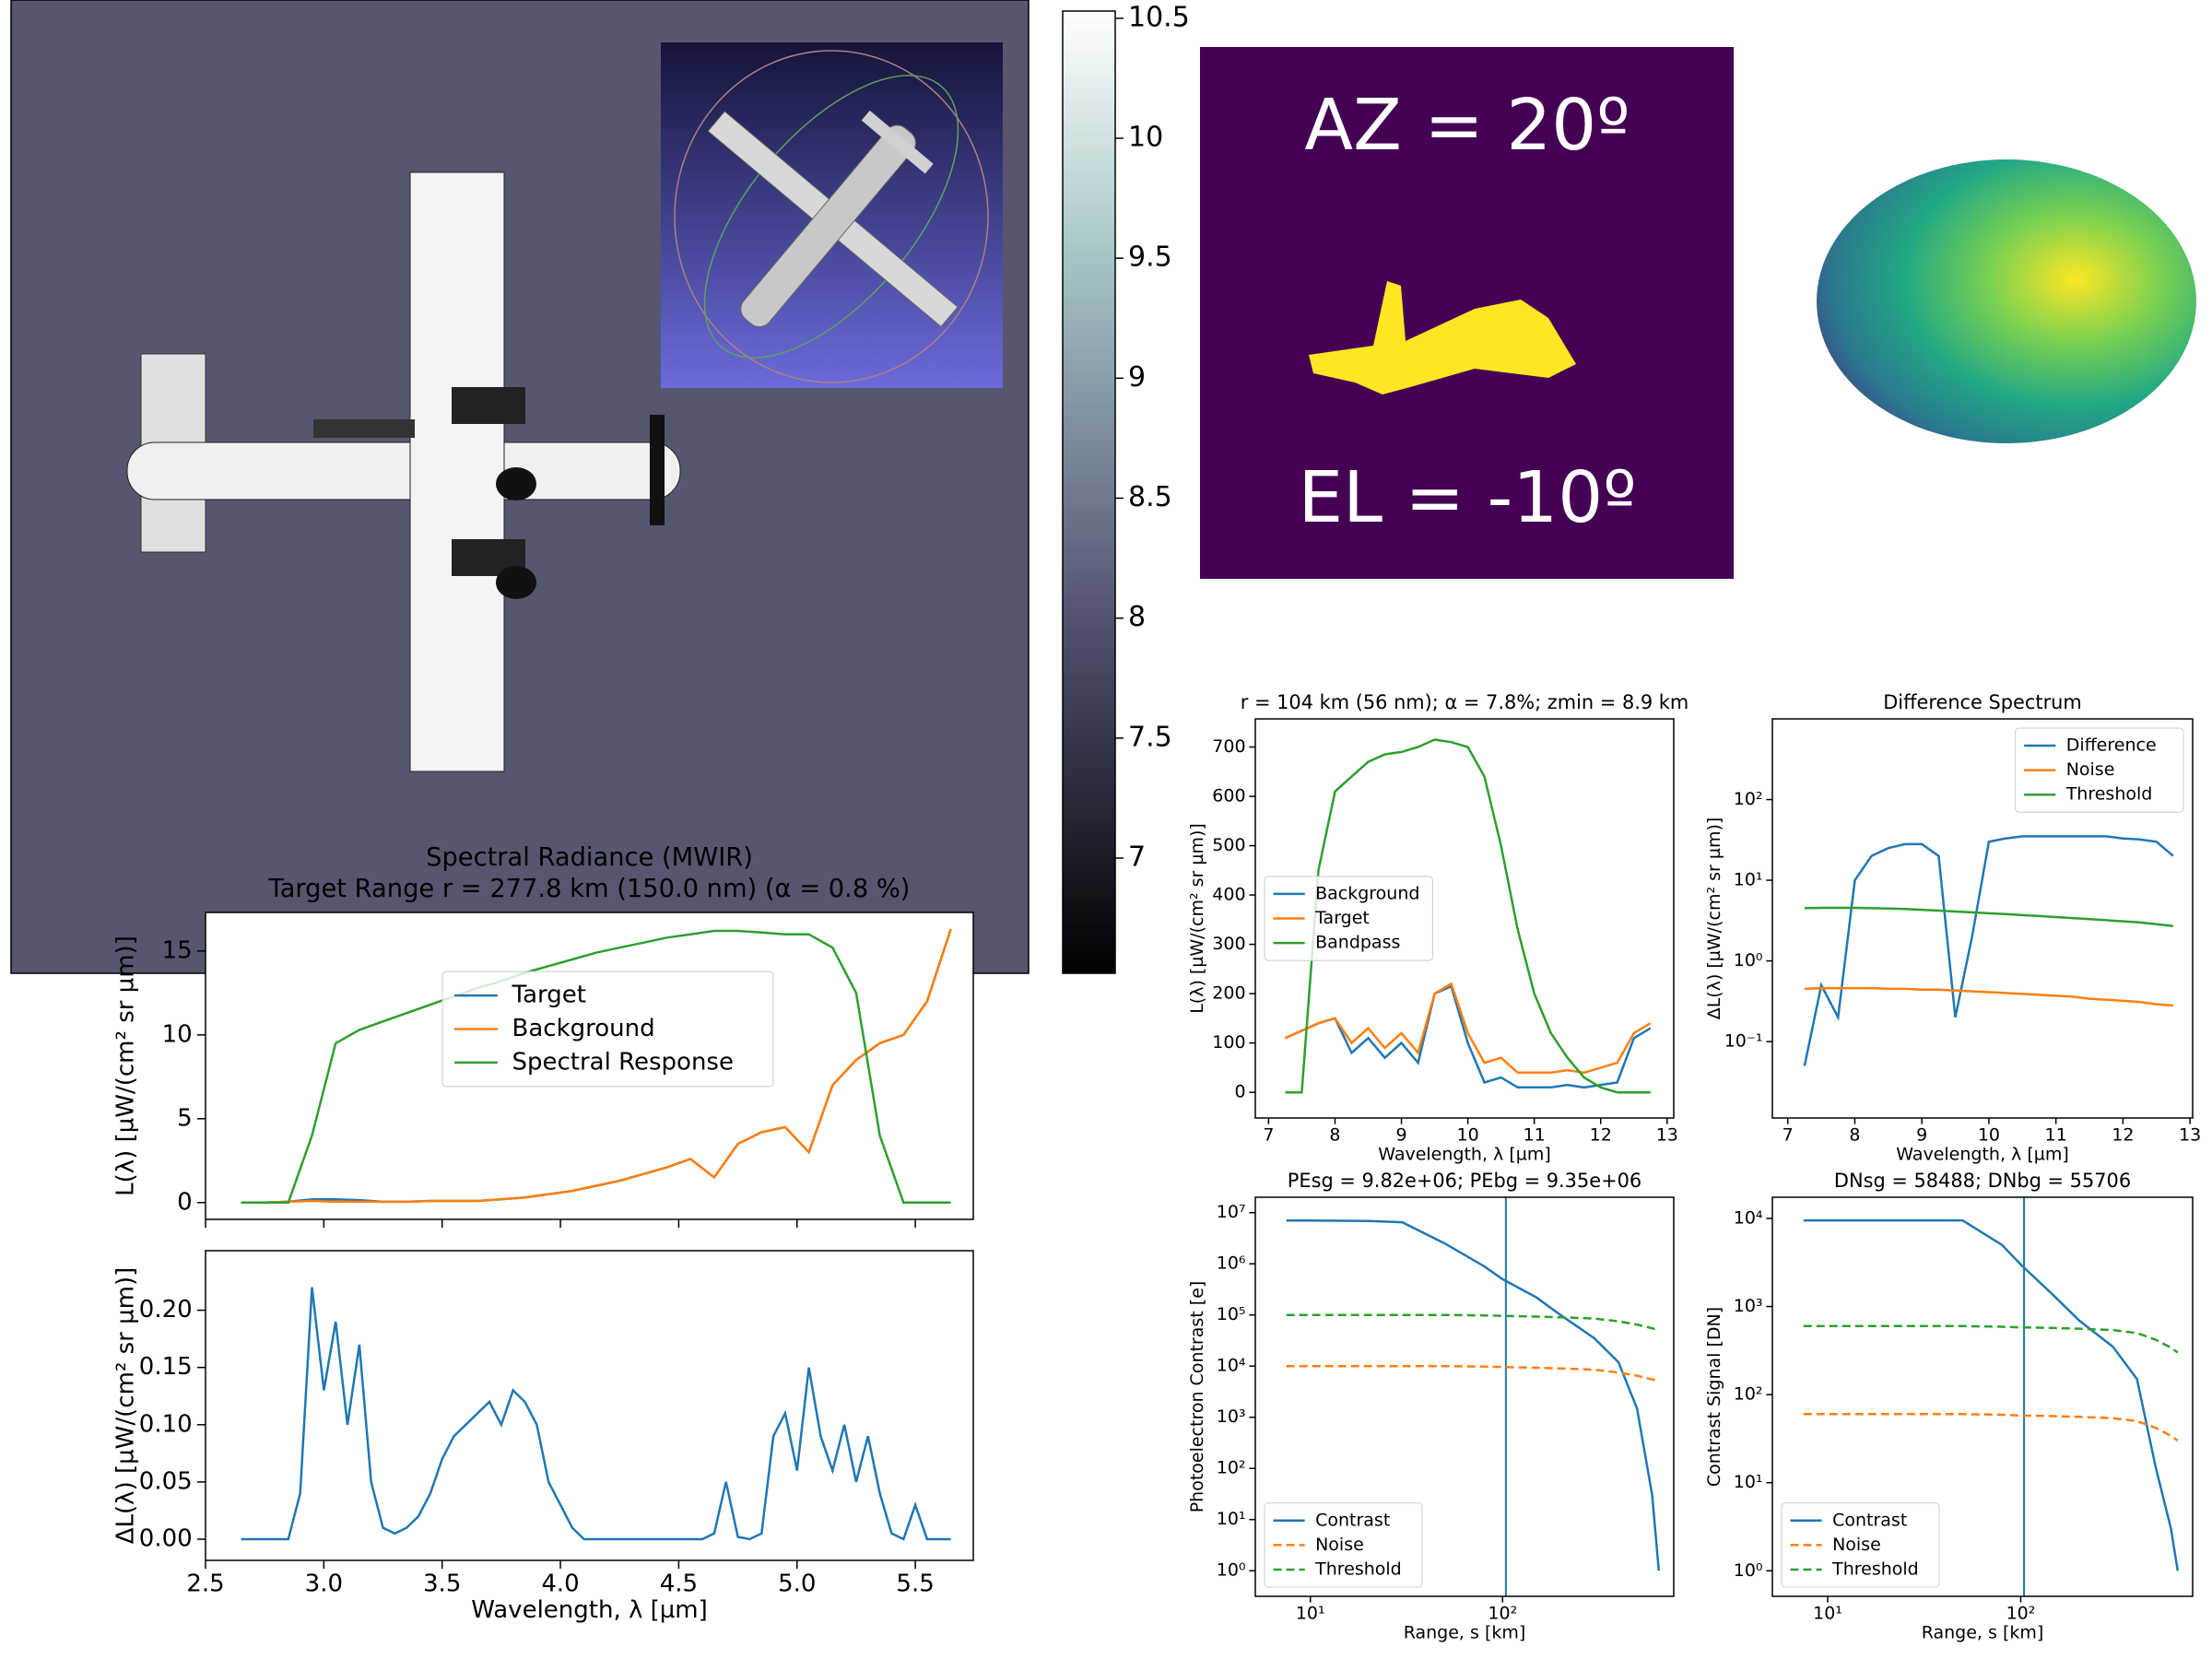 The image size is (2212, 1659). Describe the element at coordinates (1228, 944) in the screenshot. I see `y-tick-label: 300` at that location.